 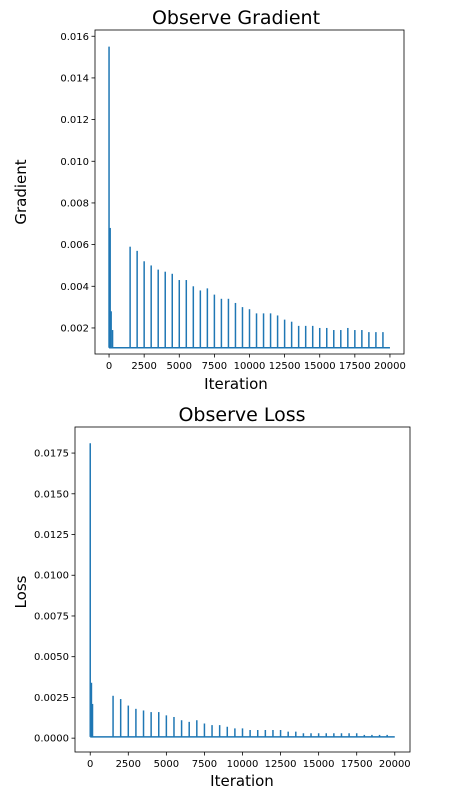 What do you see at coordinates (51, 454) in the screenshot?
I see `y-tick-label: 0.0175` at bounding box center [51, 454].